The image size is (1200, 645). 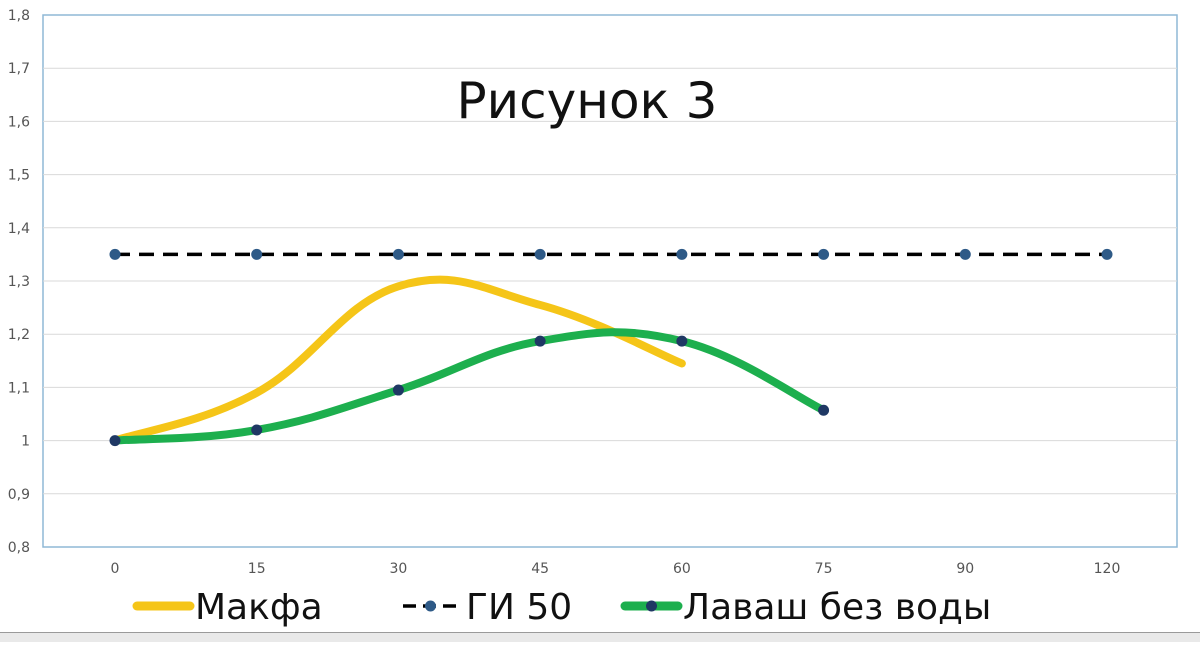 I want to click on x-tick-label: 60, so click(x=682, y=569).